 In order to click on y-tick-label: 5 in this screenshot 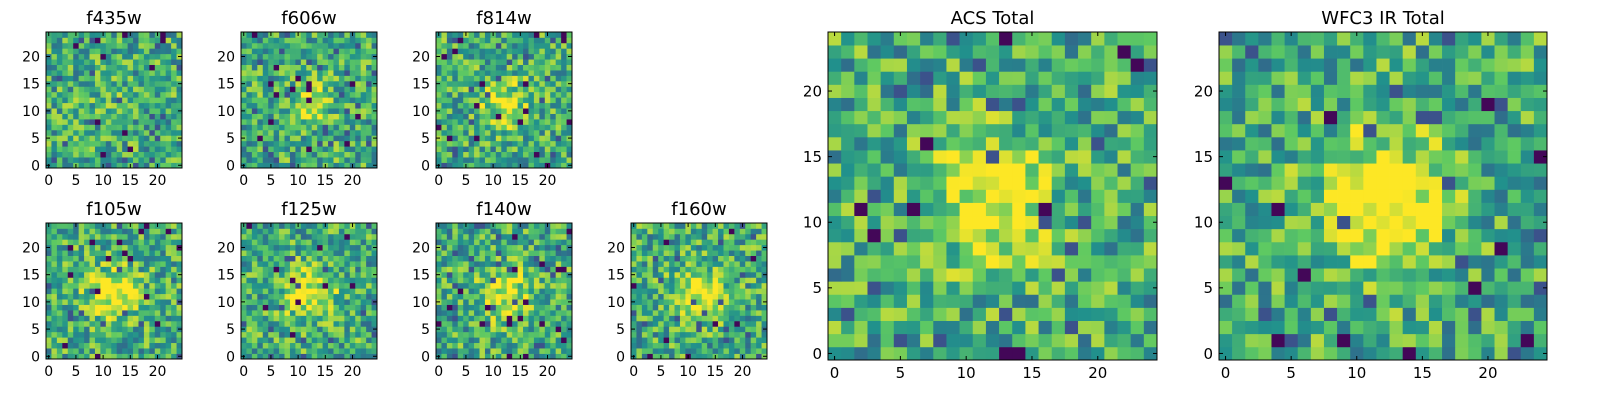, I will do `click(35, 330)`.